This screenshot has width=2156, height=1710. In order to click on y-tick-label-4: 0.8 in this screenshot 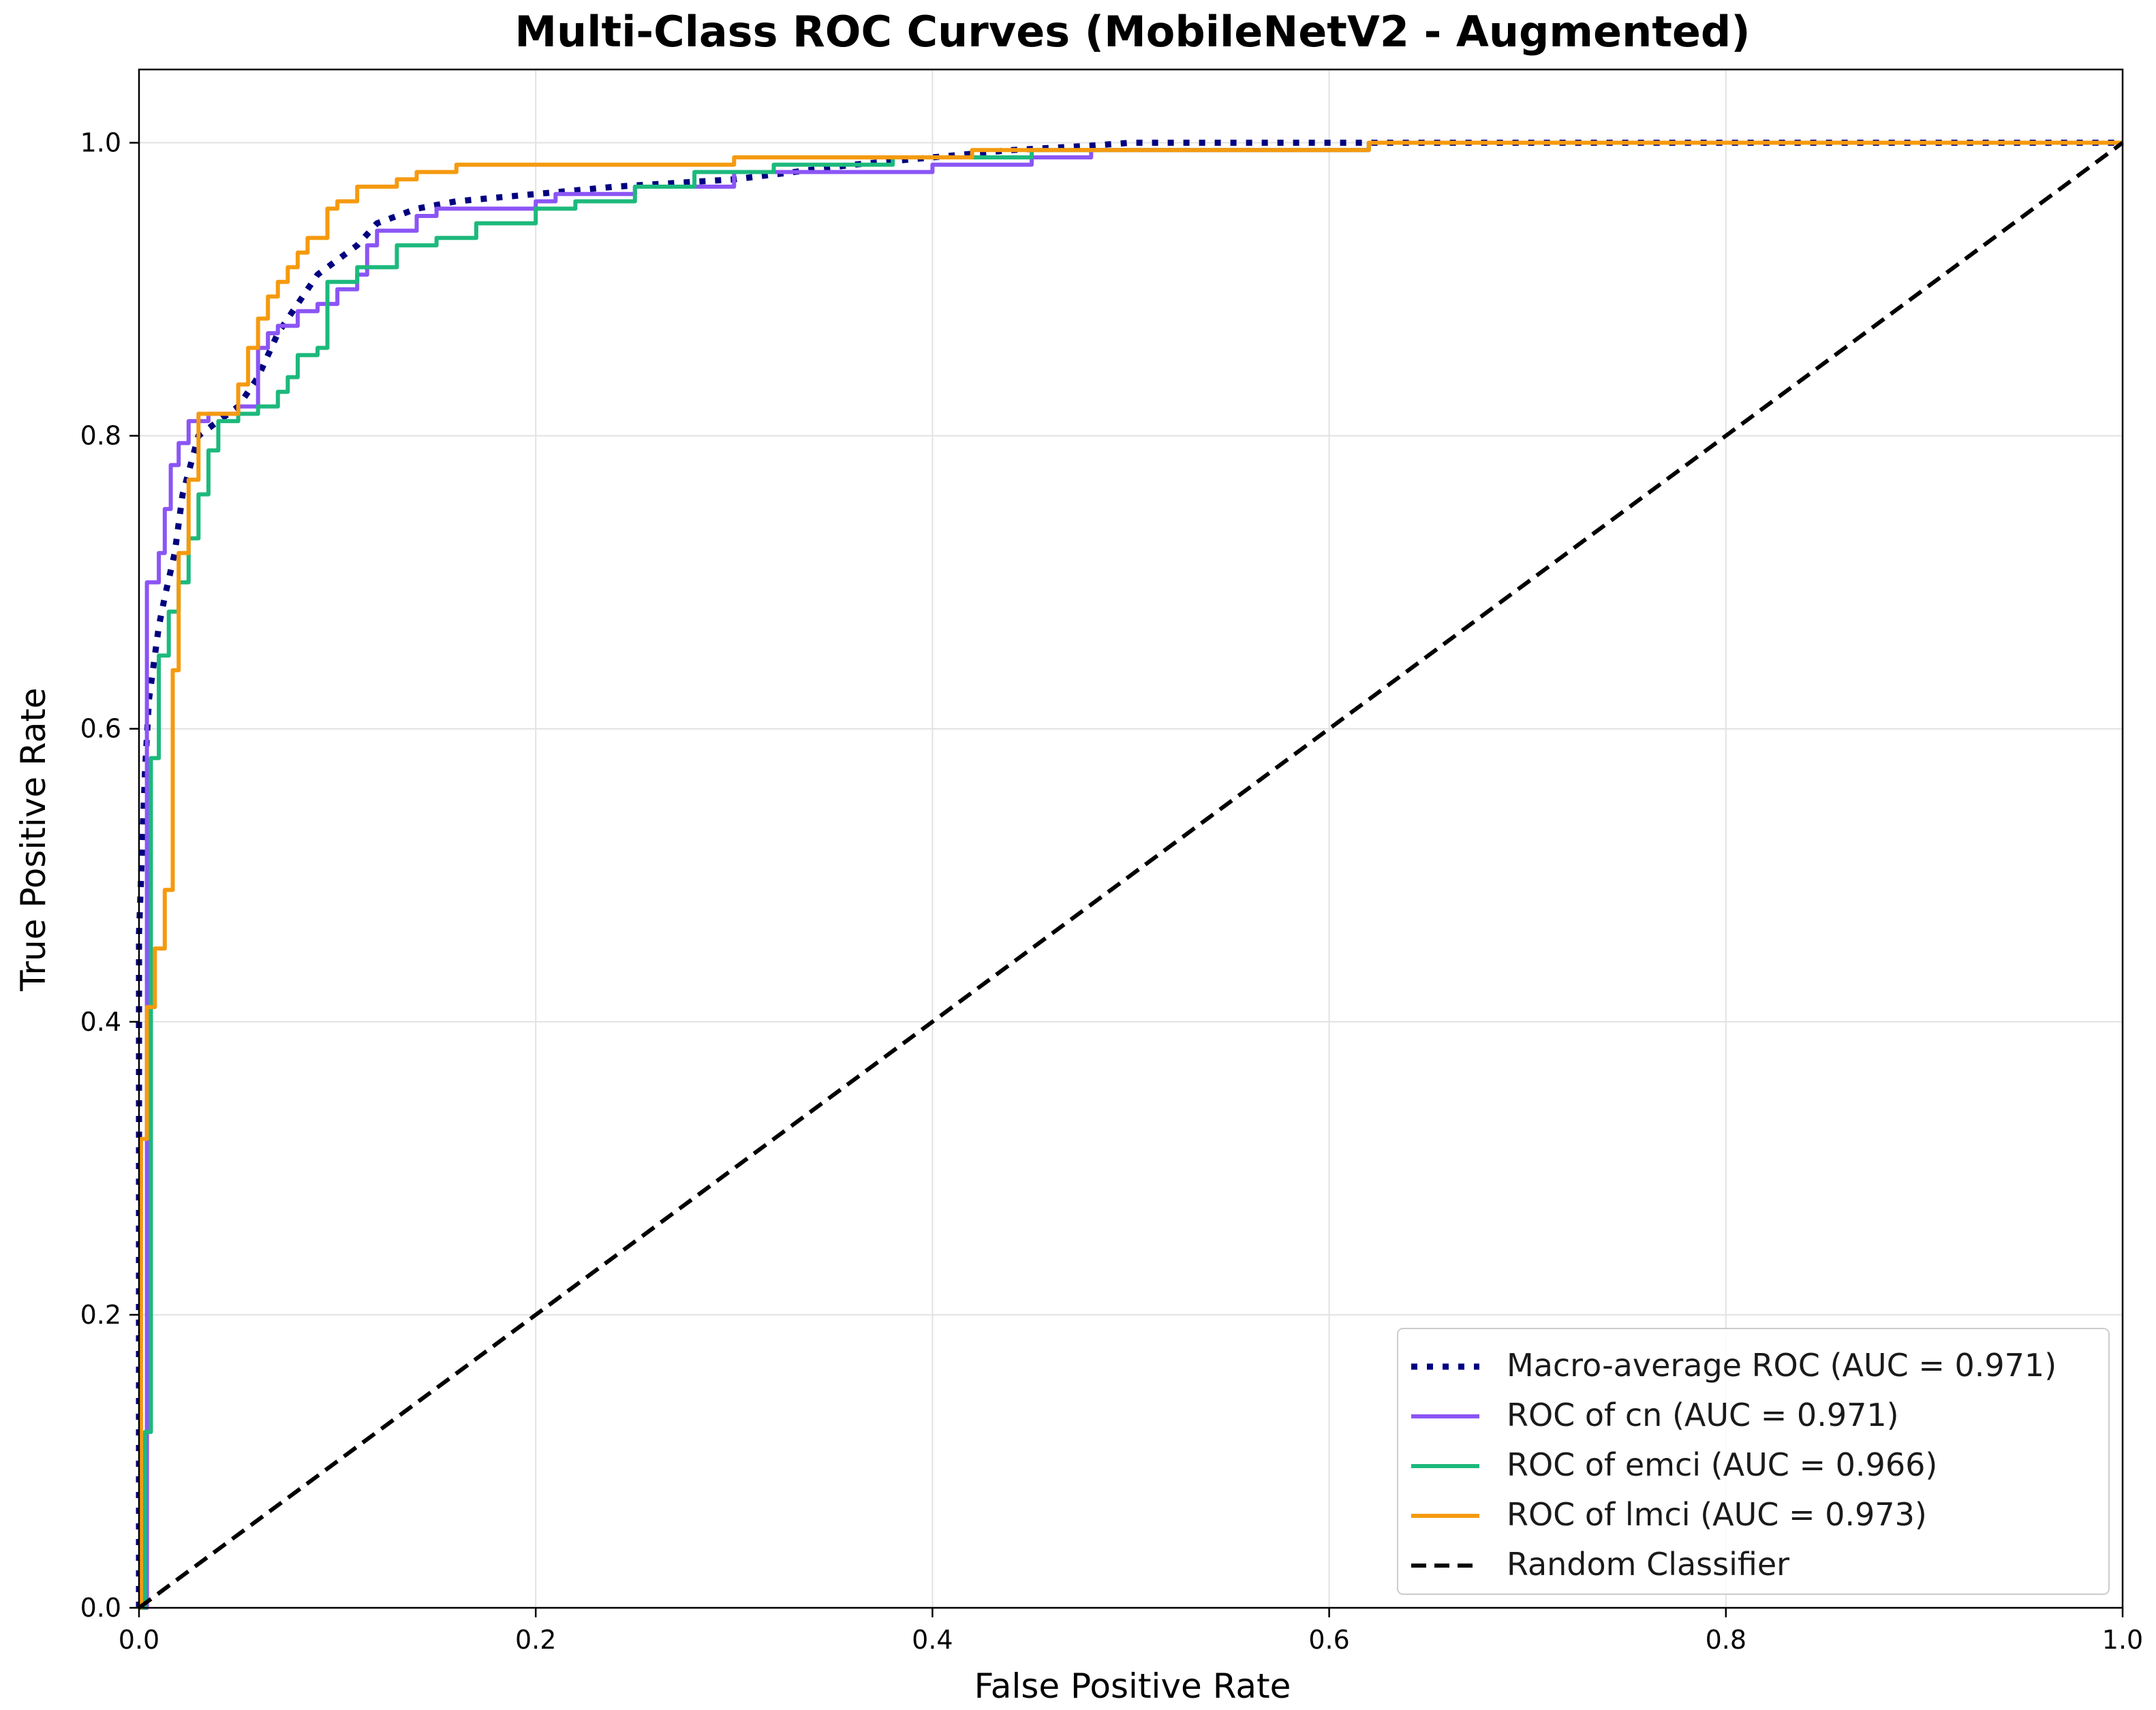, I will do `click(100, 436)`.